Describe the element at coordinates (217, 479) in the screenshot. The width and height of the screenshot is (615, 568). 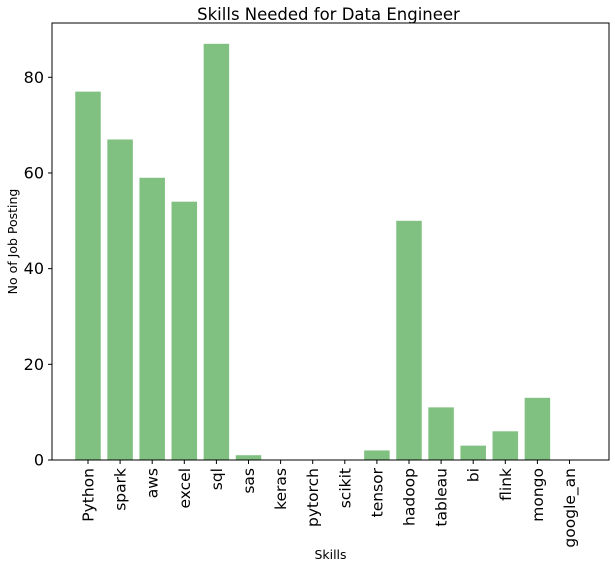
I see `x-tick-label: sql` at that location.